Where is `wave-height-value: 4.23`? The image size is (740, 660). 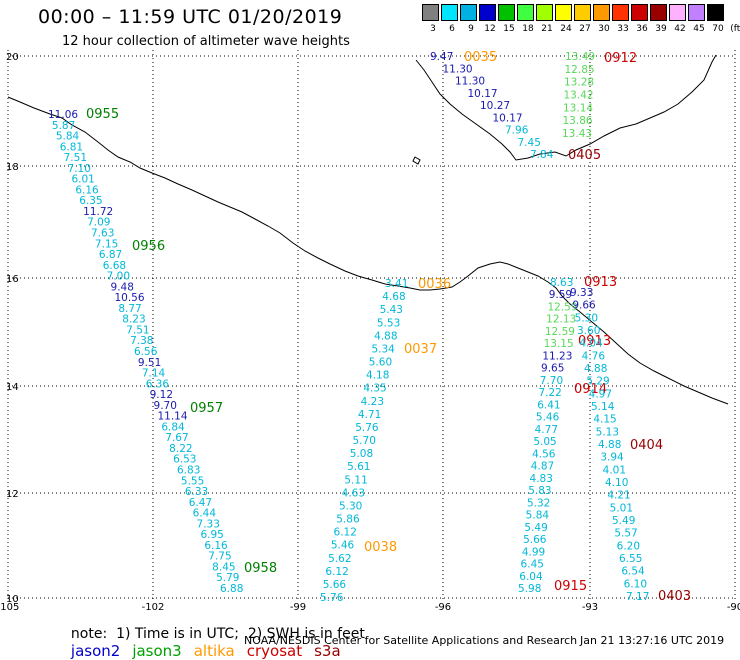
wave-height-value: 4.23 is located at coordinates (372, 402).